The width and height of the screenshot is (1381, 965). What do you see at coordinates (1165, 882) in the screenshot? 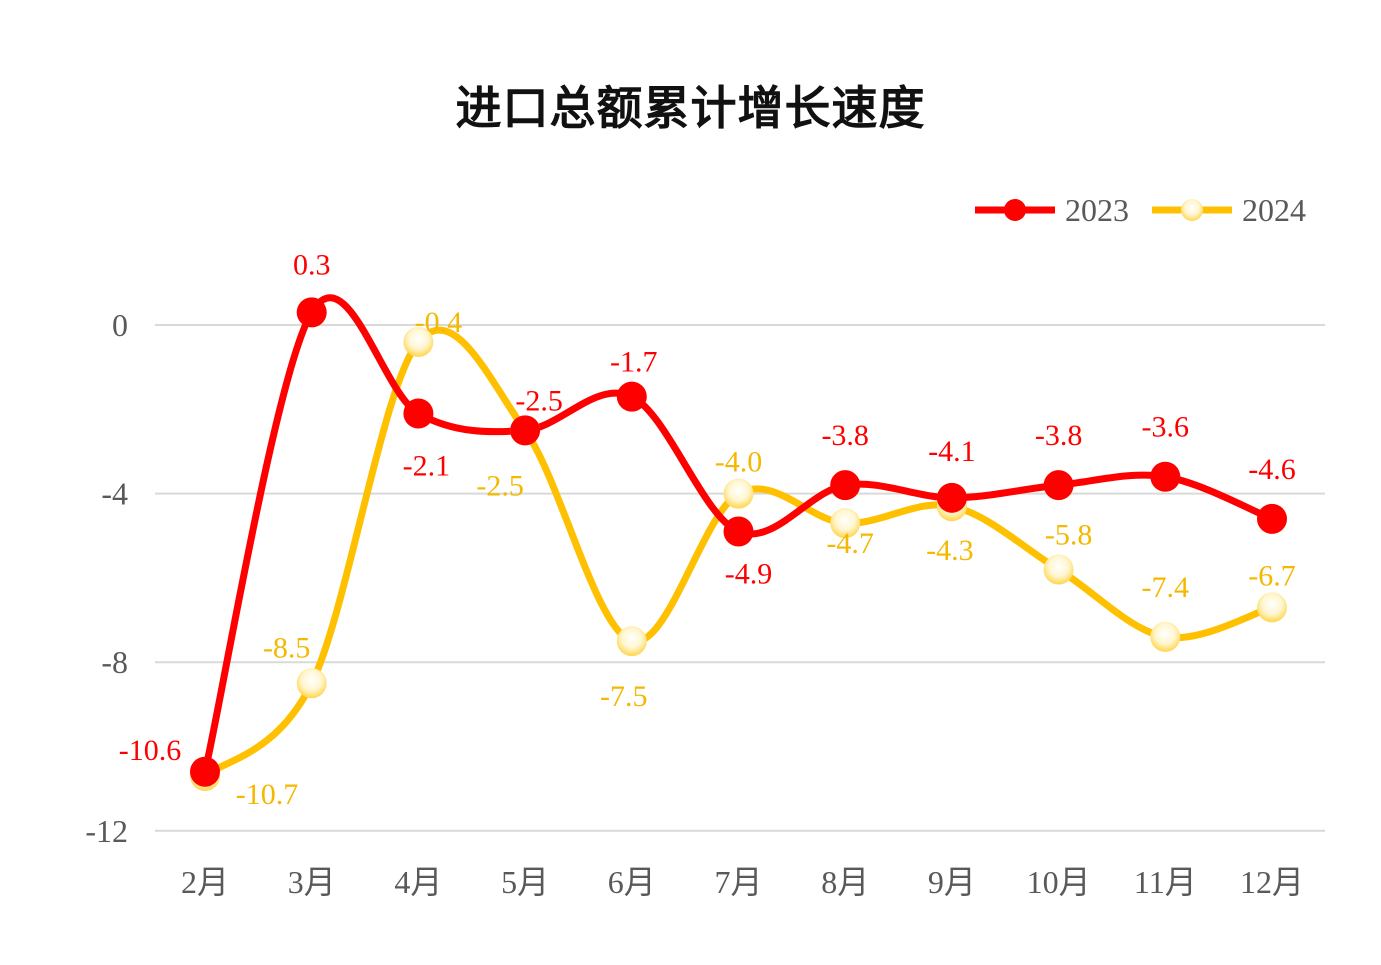
I see `x-tick-label: 11月` at bounding box center [1165, 882].